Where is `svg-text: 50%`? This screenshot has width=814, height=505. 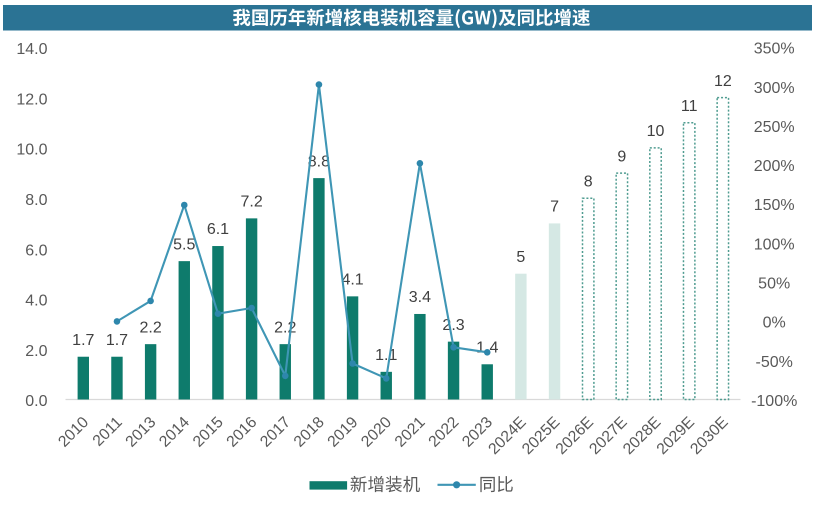
svg-text: 50% is located at coordinates (774, 284).